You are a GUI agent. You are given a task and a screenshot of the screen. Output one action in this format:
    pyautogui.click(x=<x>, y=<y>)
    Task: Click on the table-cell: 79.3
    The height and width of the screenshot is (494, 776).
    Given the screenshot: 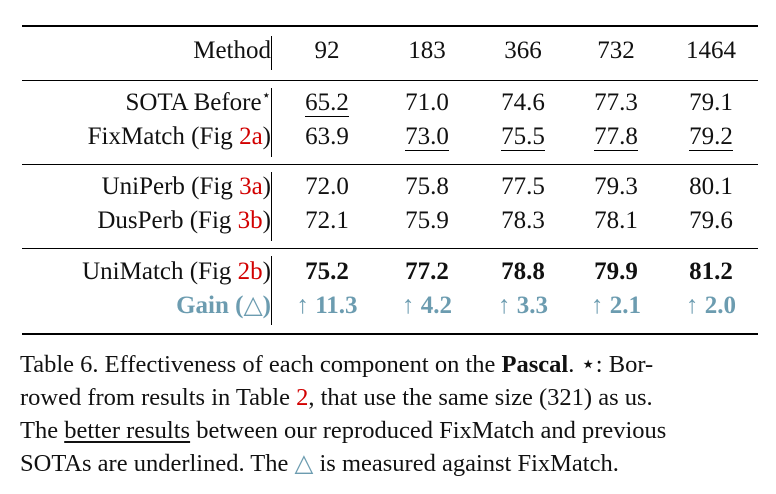 What is the action you would take?
    pyautogui.click(x=616, y=187)
    